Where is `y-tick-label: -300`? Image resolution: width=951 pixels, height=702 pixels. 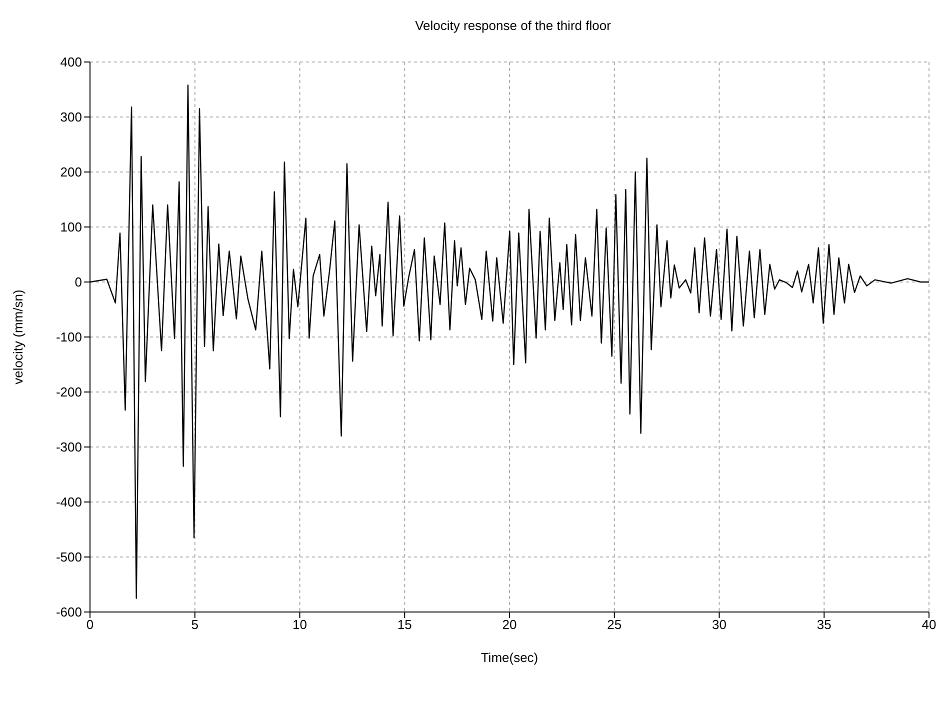
y-tick-label: -300 is located at coordinates (69, 447).